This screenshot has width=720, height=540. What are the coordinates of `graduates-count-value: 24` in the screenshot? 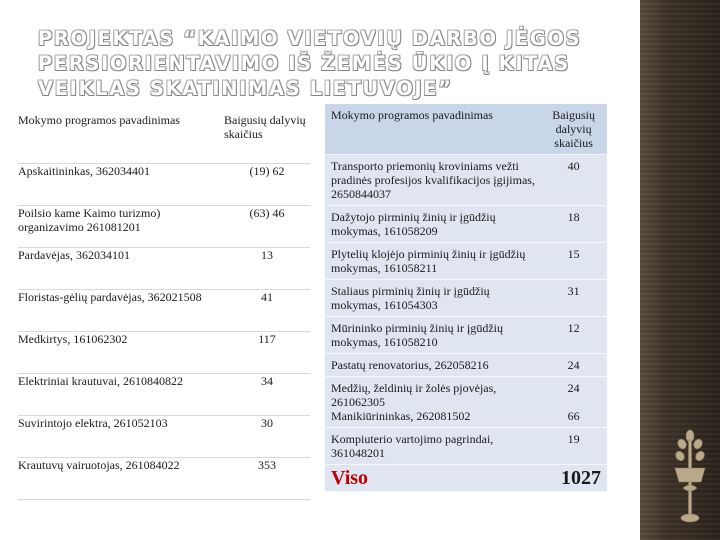 It's located at (573, 388).